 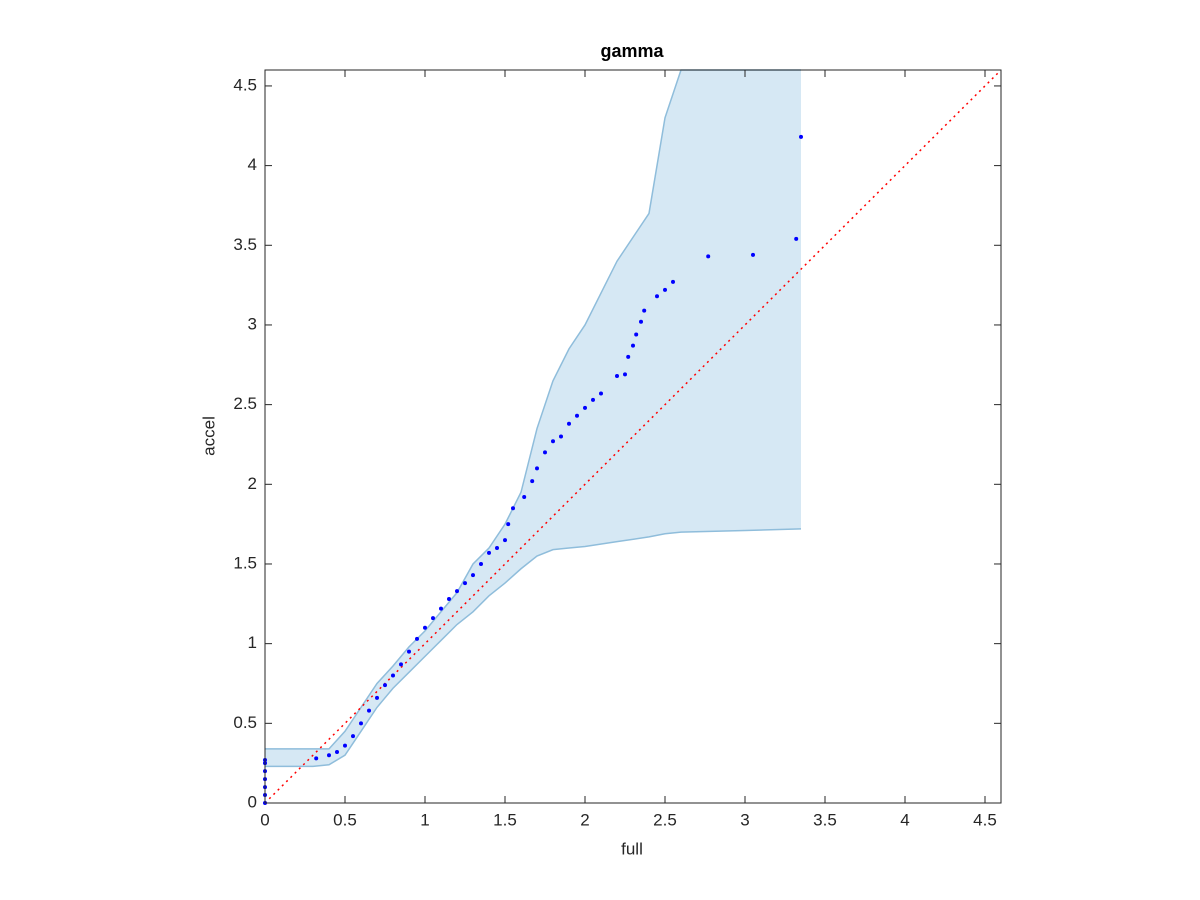 I want to click on x-tick-label: 0.5, so click(x=345, y=819).